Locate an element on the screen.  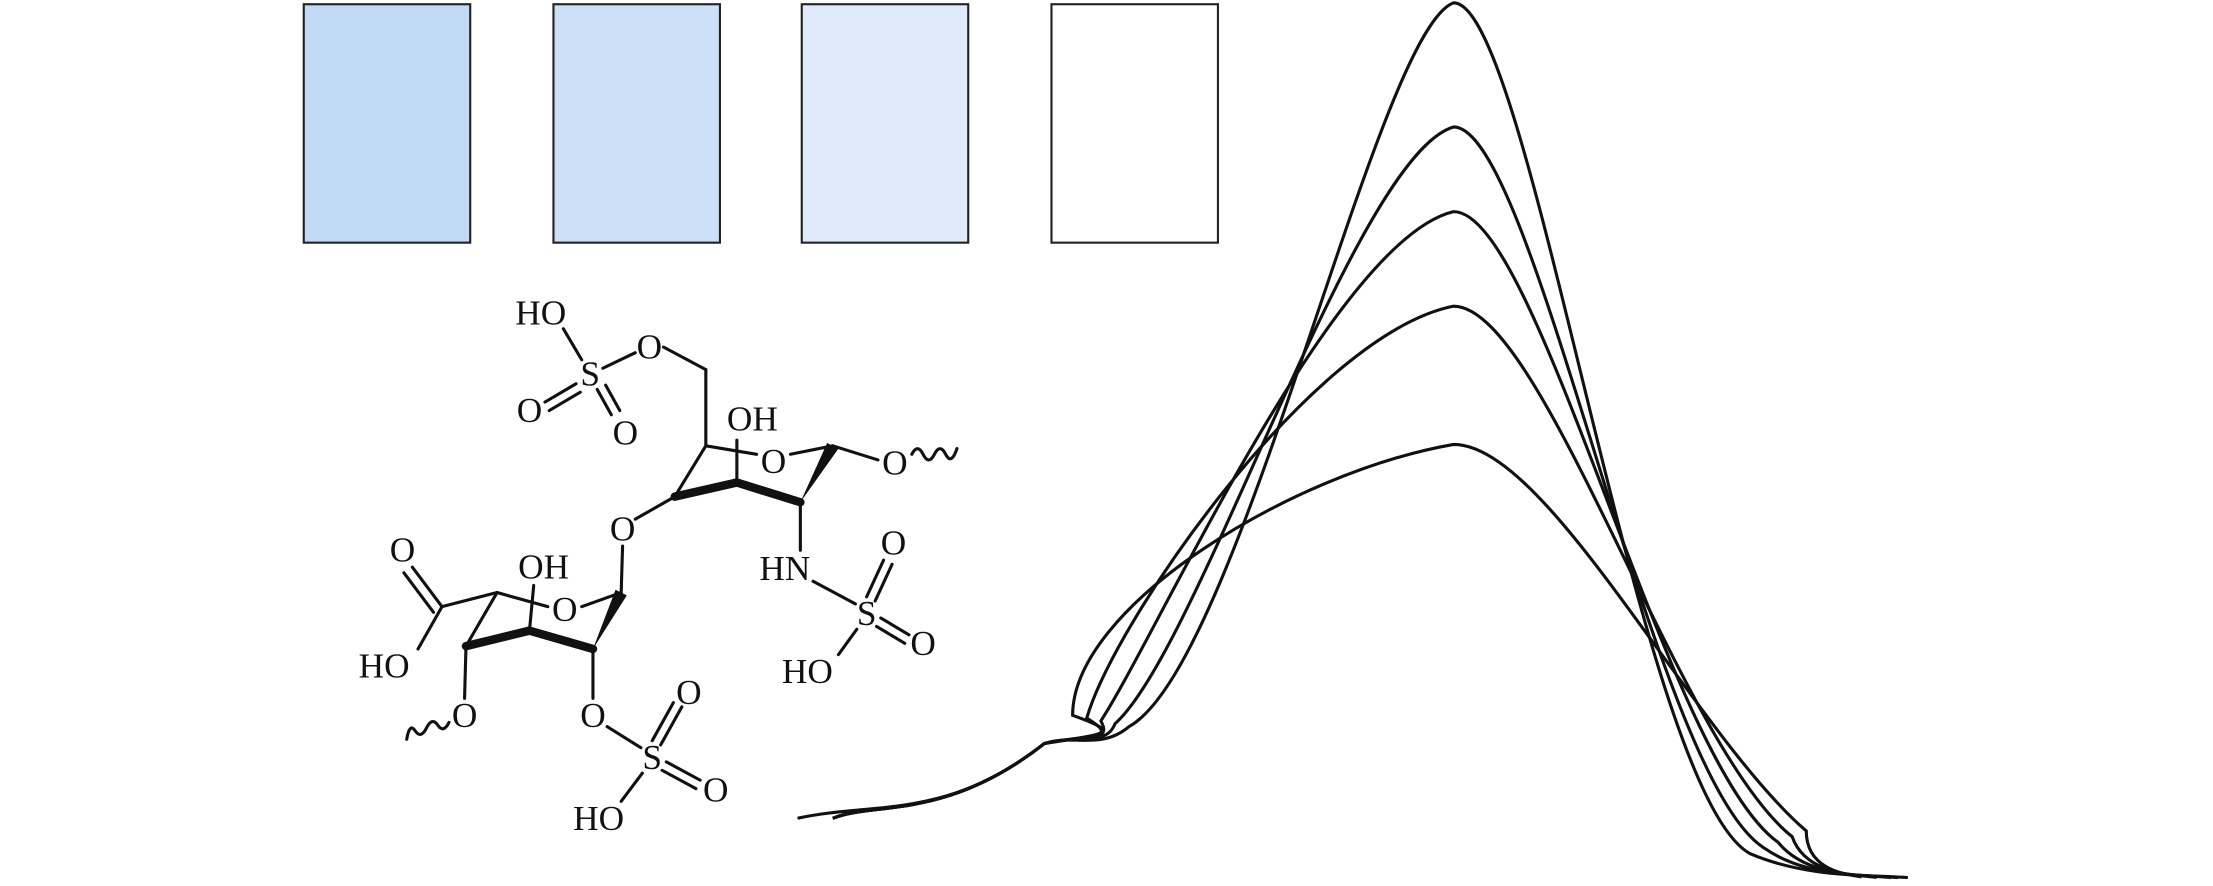
color-swatches is located at coordinates (761, 123).